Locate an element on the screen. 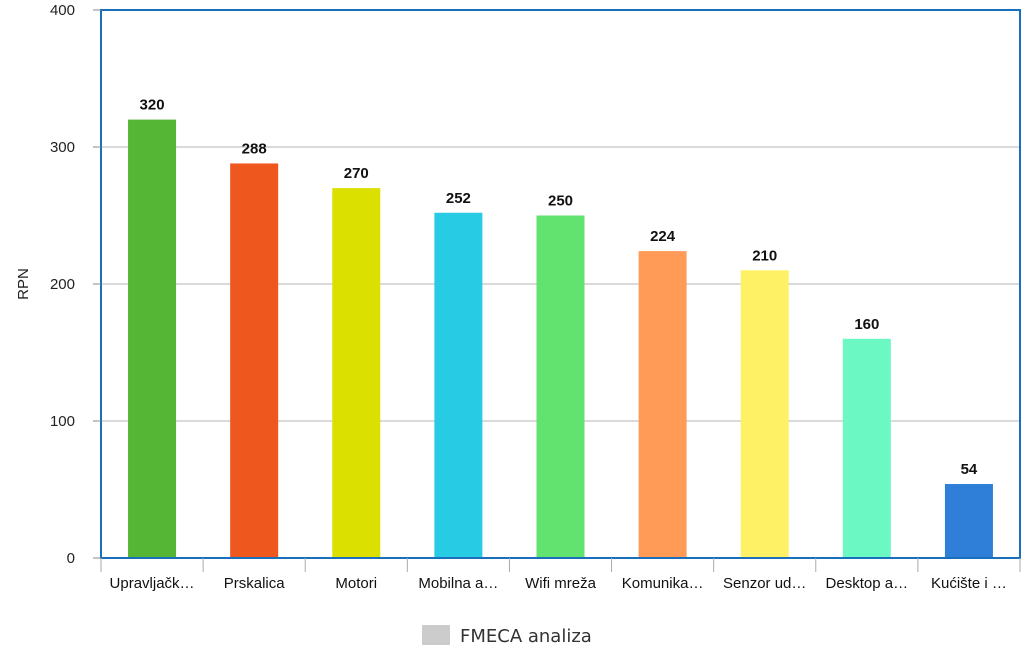  x-tick-label: Prskalica is located at coordinates (255, 583).